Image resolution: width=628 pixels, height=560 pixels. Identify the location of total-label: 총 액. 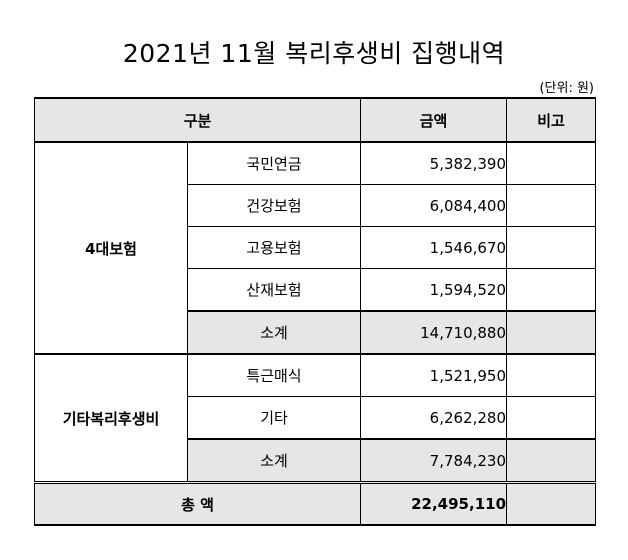
(197, 504).